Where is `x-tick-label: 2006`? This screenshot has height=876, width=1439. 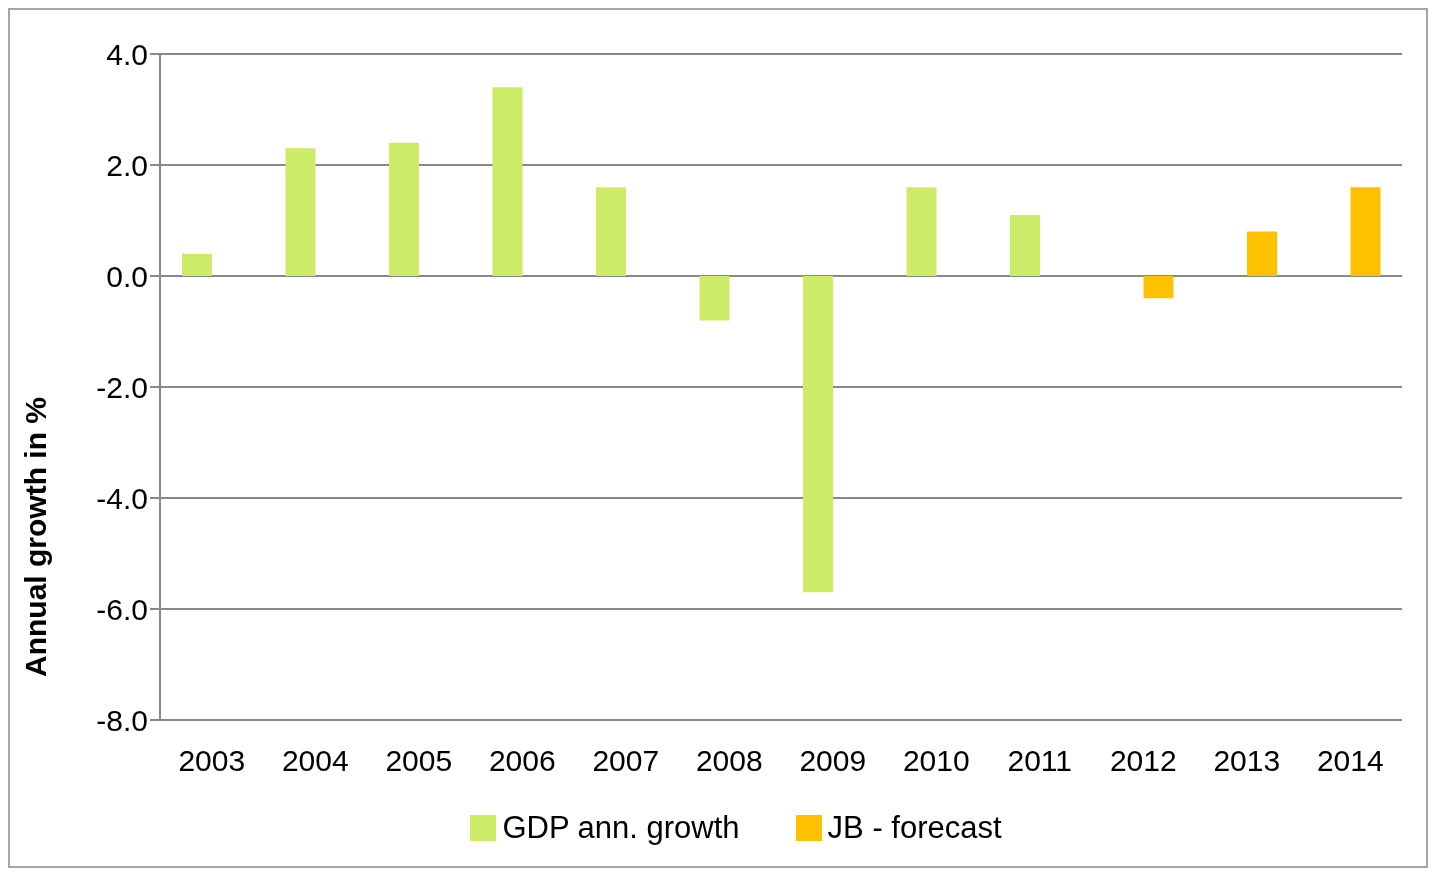
x-tick-label: 2006 is located at coordinates (522, 761).